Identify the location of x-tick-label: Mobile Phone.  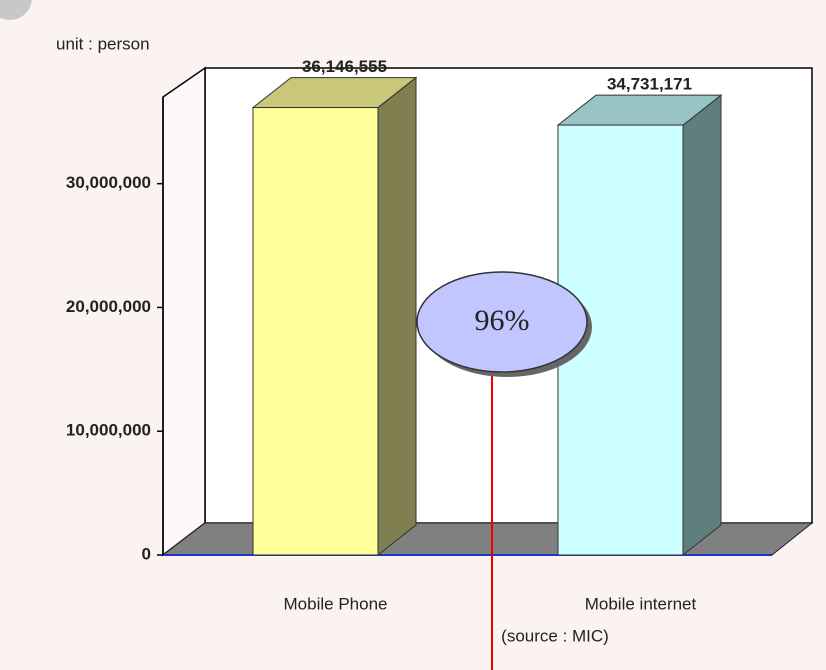
(336, 603).